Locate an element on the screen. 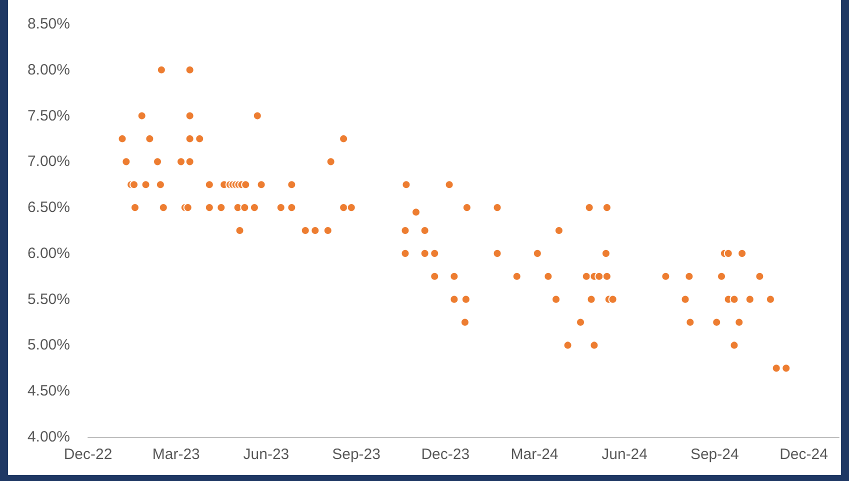  y-tick-label: 6.00% is located at coordinates (48, 253).